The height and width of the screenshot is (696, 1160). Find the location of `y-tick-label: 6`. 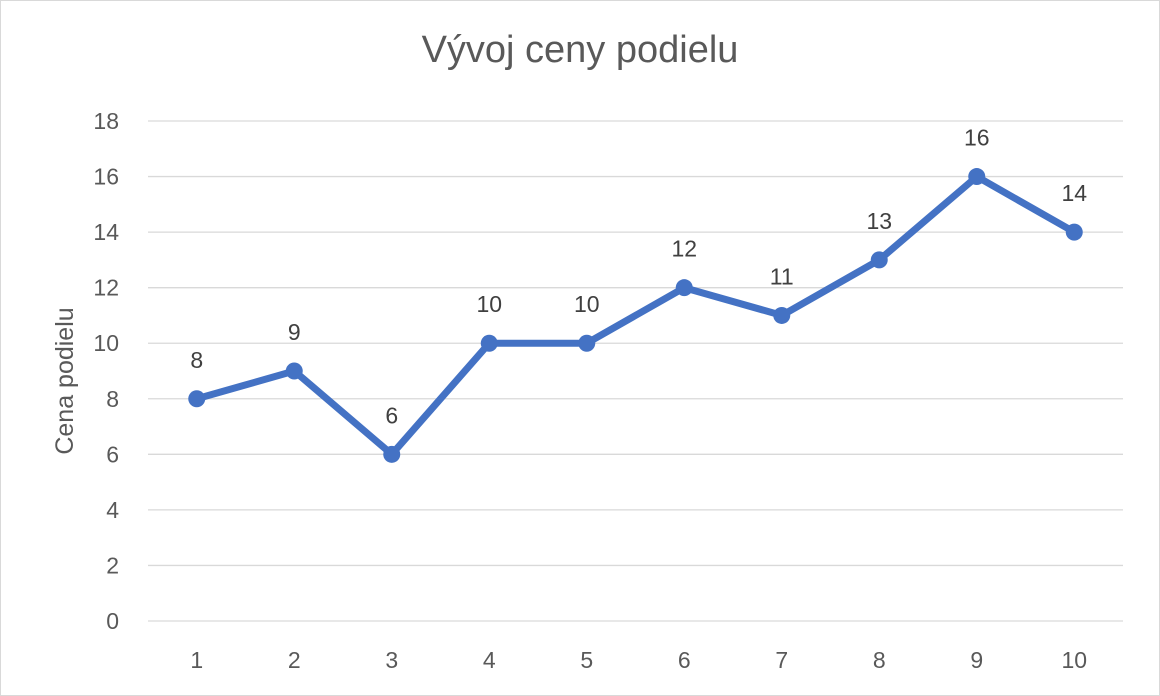

y-tick-label: 6 is located at coordinates (112, 454).